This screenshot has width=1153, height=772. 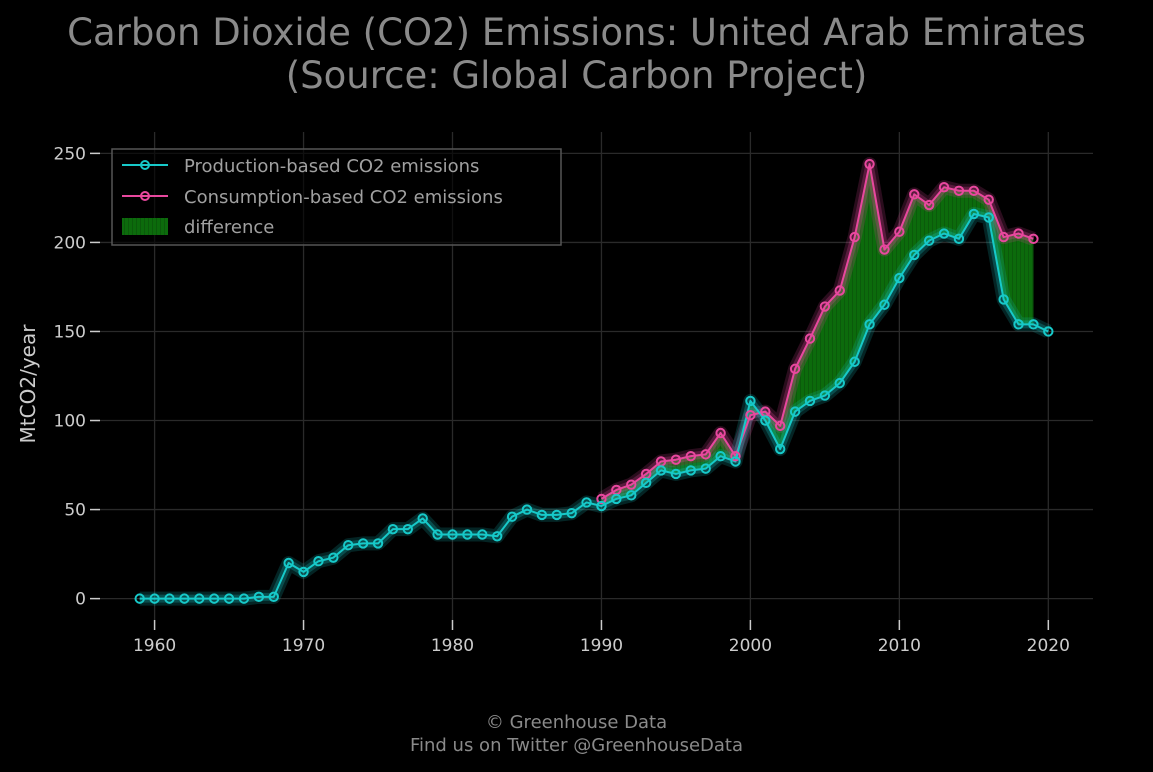 I want to click on x-tick-label: 1960, so click(x=154, y=646).